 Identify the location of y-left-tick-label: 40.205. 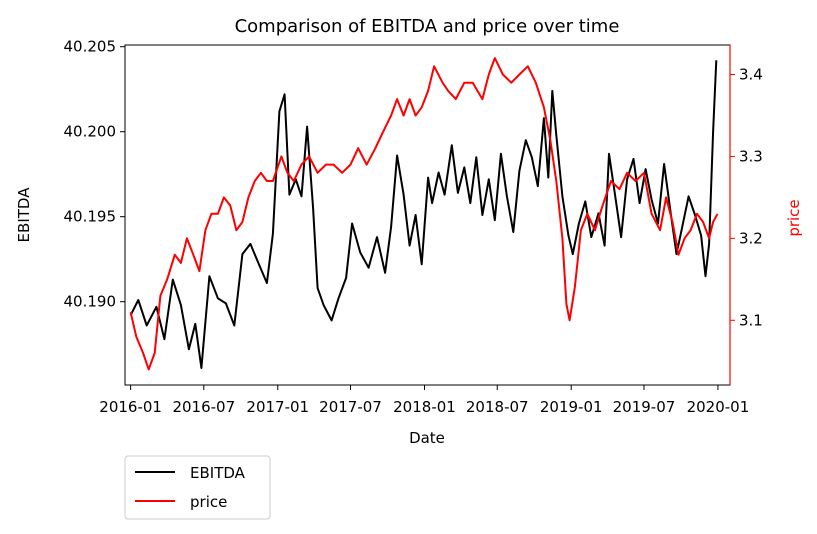
(90, 47).